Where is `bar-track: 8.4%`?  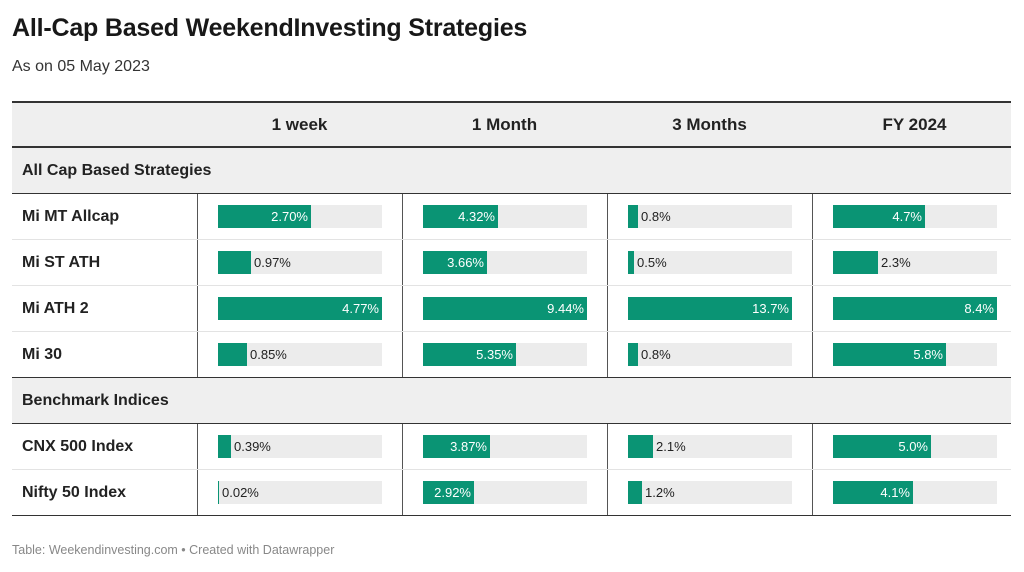
bar-track: 8.4% is located at coordinates (915, 308).